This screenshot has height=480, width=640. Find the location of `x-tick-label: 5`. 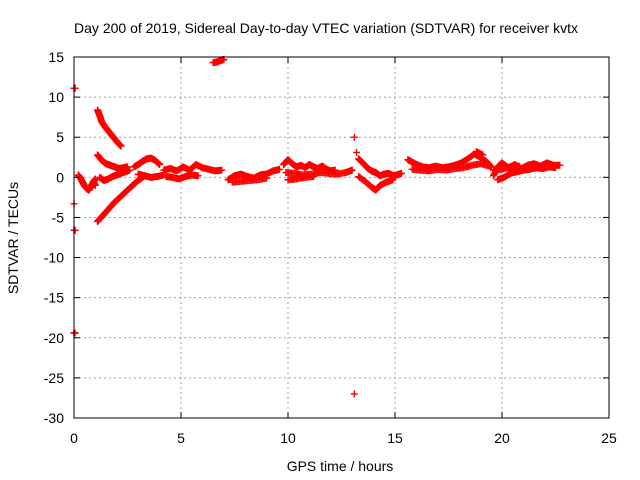

x-tick-label: 5 is located at coordinates (181, 438).